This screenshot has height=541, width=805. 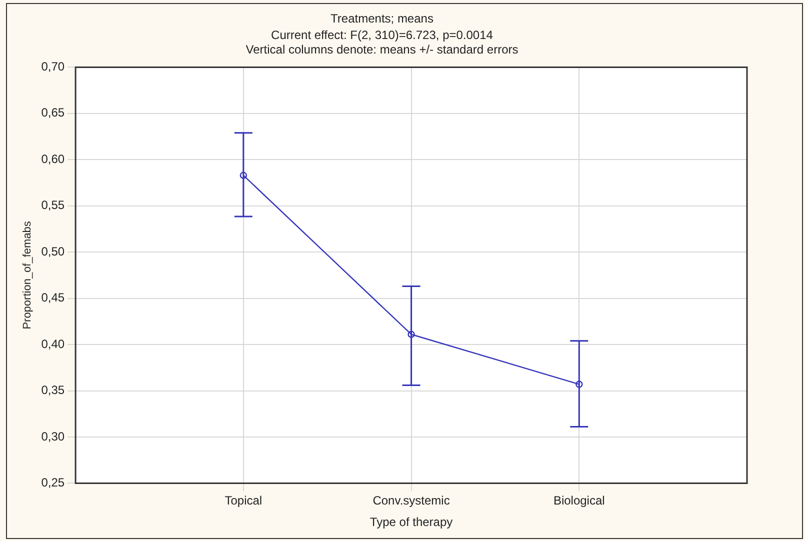 What do you see at coordinates (53, 483) in the screenshot?
I see `y-tick-label: 0,25` at bounding box center [53, 483].